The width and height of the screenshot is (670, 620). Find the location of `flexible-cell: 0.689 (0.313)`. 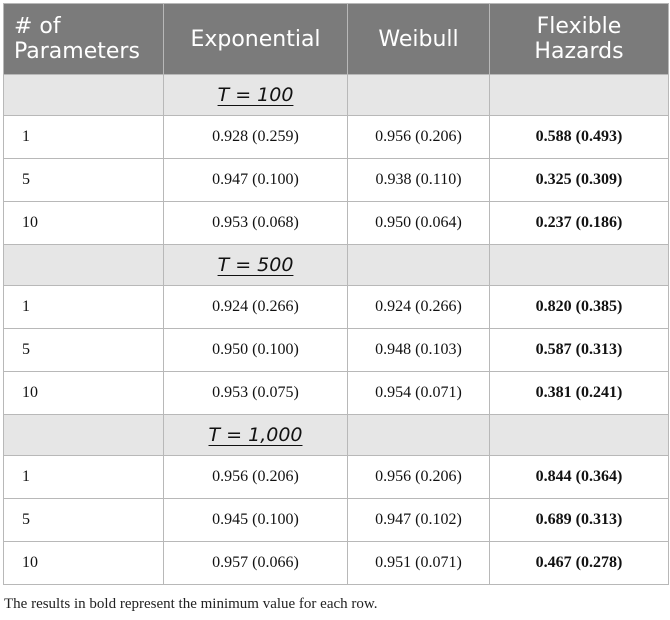

flexible-cell: 0.689 (0.313) is located at coordinates (579, 520).